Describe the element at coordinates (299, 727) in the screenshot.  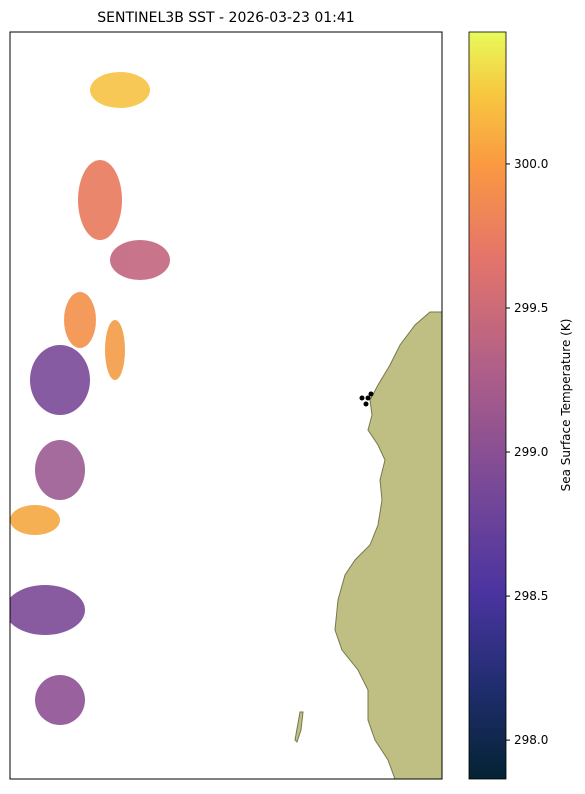
I see `island` at that location.